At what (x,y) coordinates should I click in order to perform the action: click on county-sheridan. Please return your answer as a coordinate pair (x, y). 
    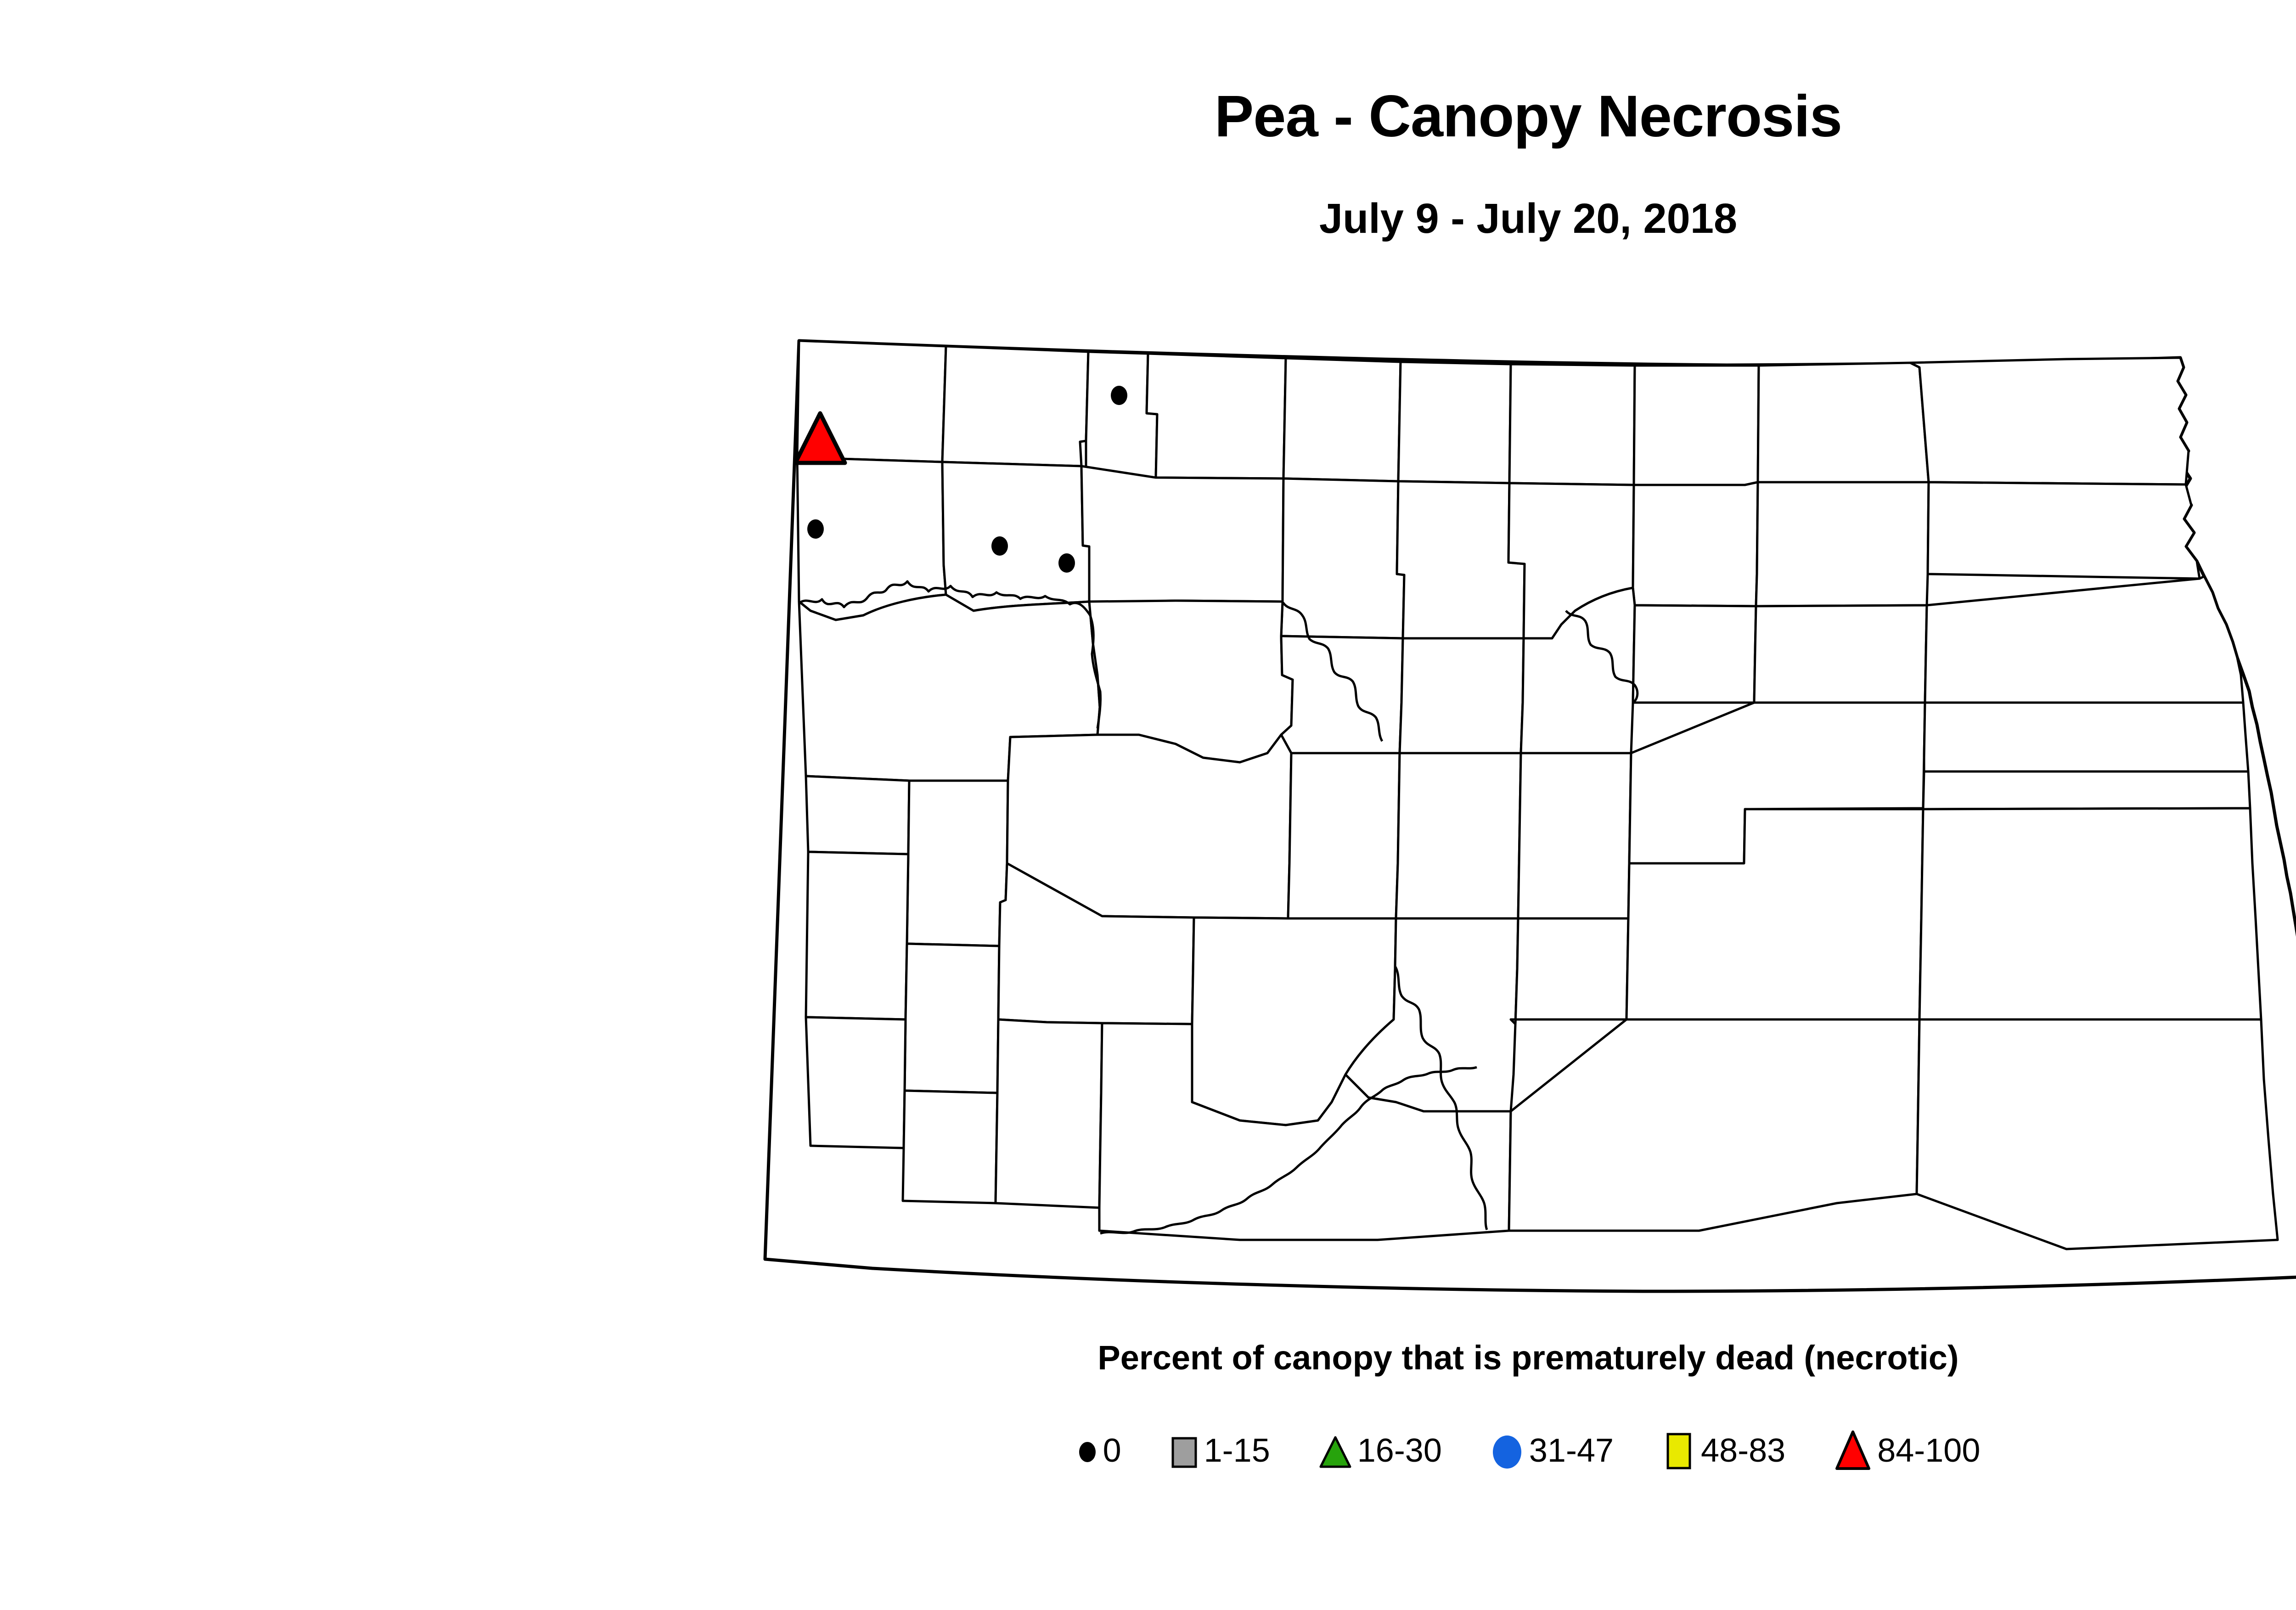
    Looking at the image, I should click on (1342, 695).